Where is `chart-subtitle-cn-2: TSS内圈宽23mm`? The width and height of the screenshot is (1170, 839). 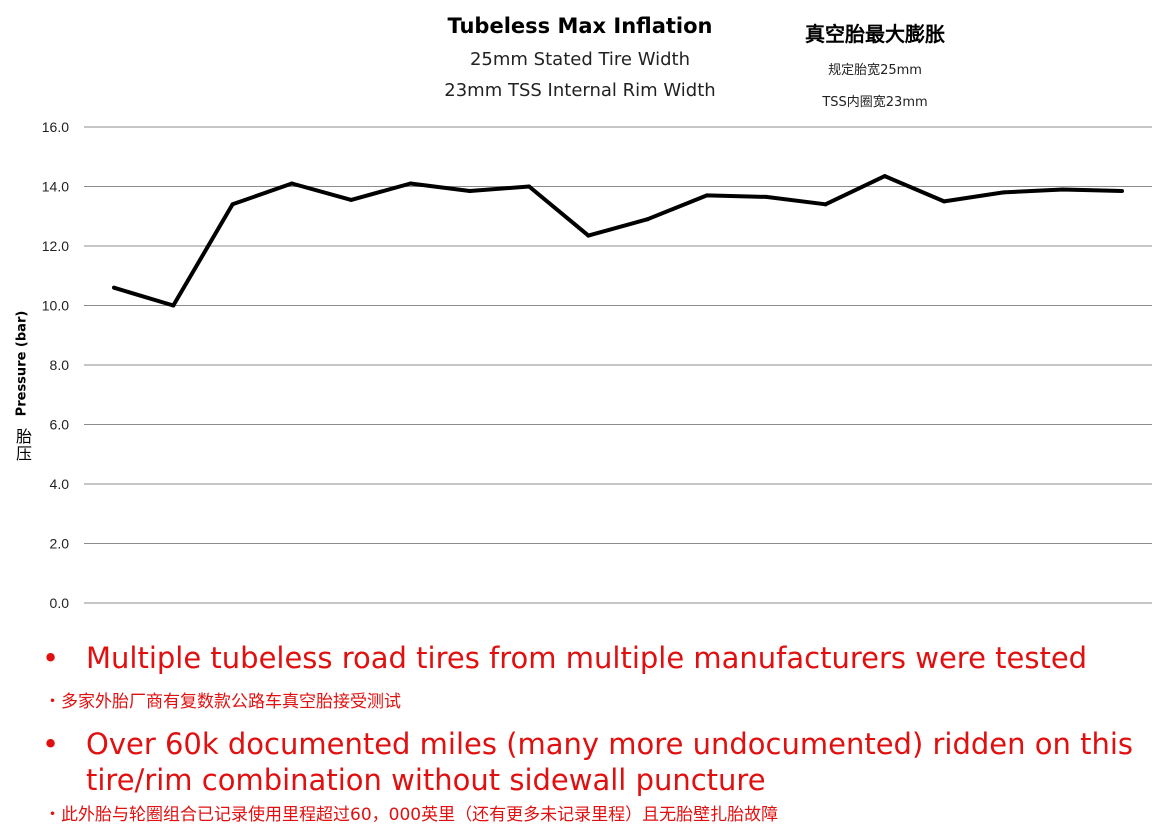
chart-subtitle-cn-2: TSS内圈宽23mm is located at coordinates (875, 102).